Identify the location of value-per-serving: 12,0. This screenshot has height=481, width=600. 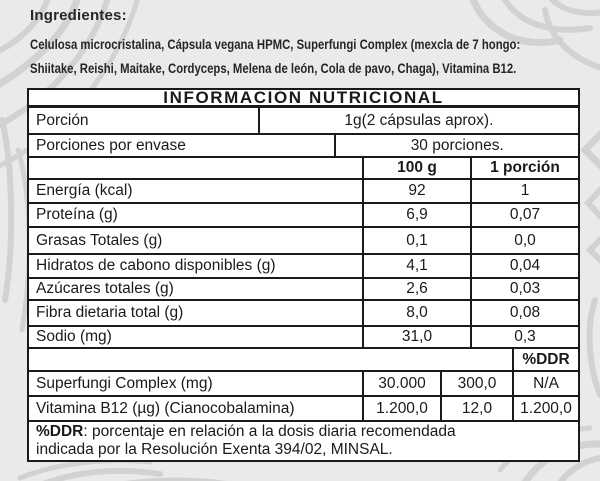
(476, 408).